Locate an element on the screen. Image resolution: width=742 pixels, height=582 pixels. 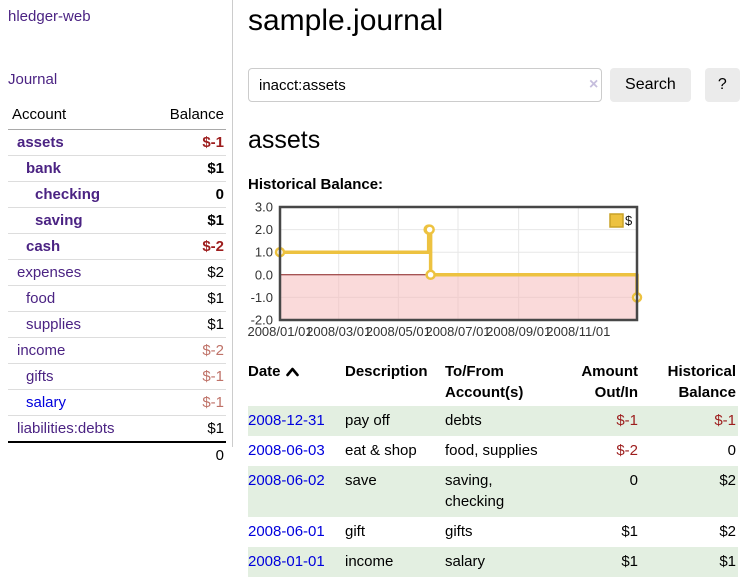
chart-x-tick-label: 2008/11/01 is located at coordinates (578, 331).